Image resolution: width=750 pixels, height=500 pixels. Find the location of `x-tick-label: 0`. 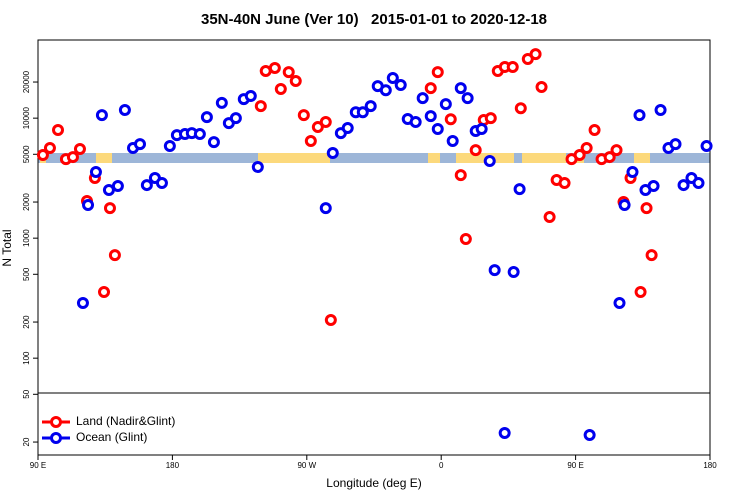

x-tick-label: 0 is located at coordinates (441, 465).